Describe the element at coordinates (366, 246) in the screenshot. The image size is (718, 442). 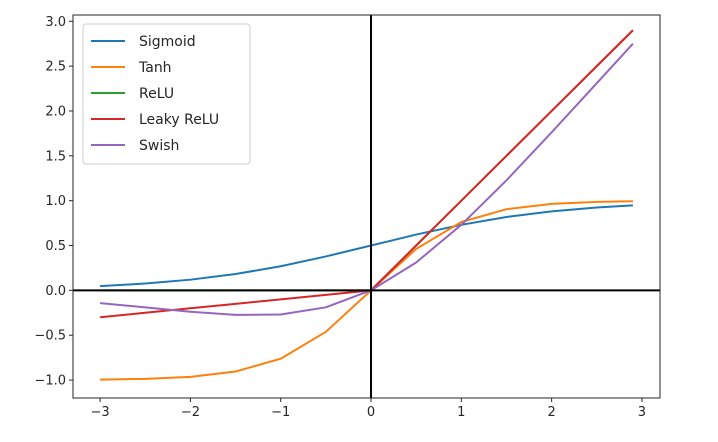
I see `series-line-sigmoid` at that location.